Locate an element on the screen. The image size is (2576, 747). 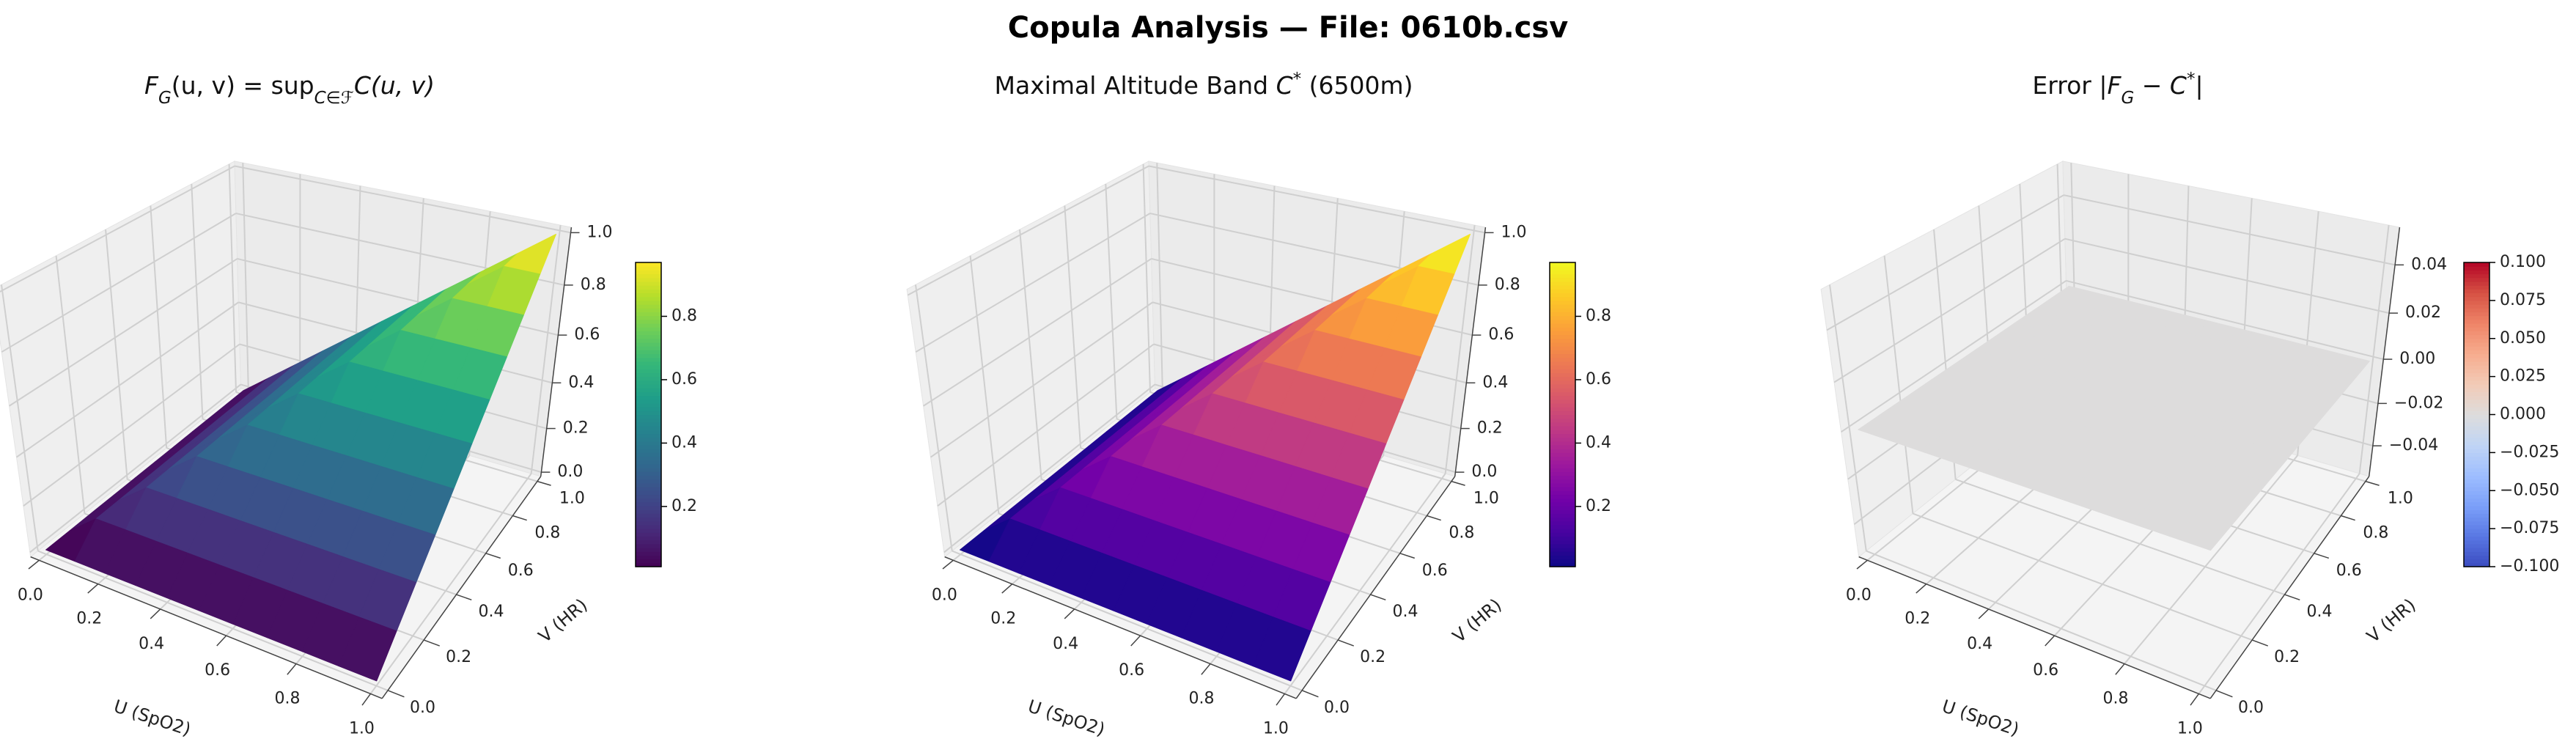
y-tick-label: 0.8 is located at coordinates (2375, 533).